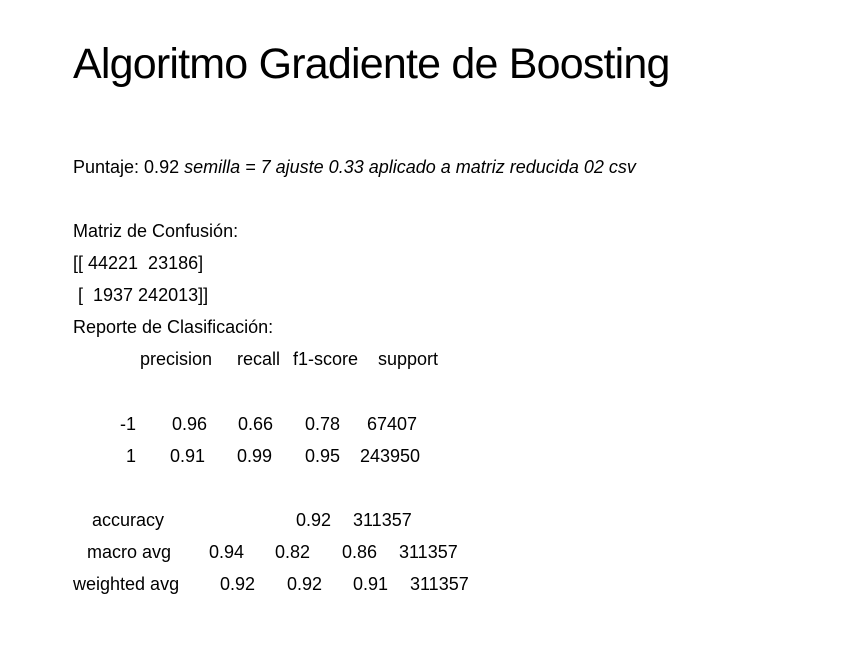 The image size is (851, 655). What do you see at coordinates (256, 424) in the screenshot?
I see `row-recall: 0.66` at bounding box center [256, 424].